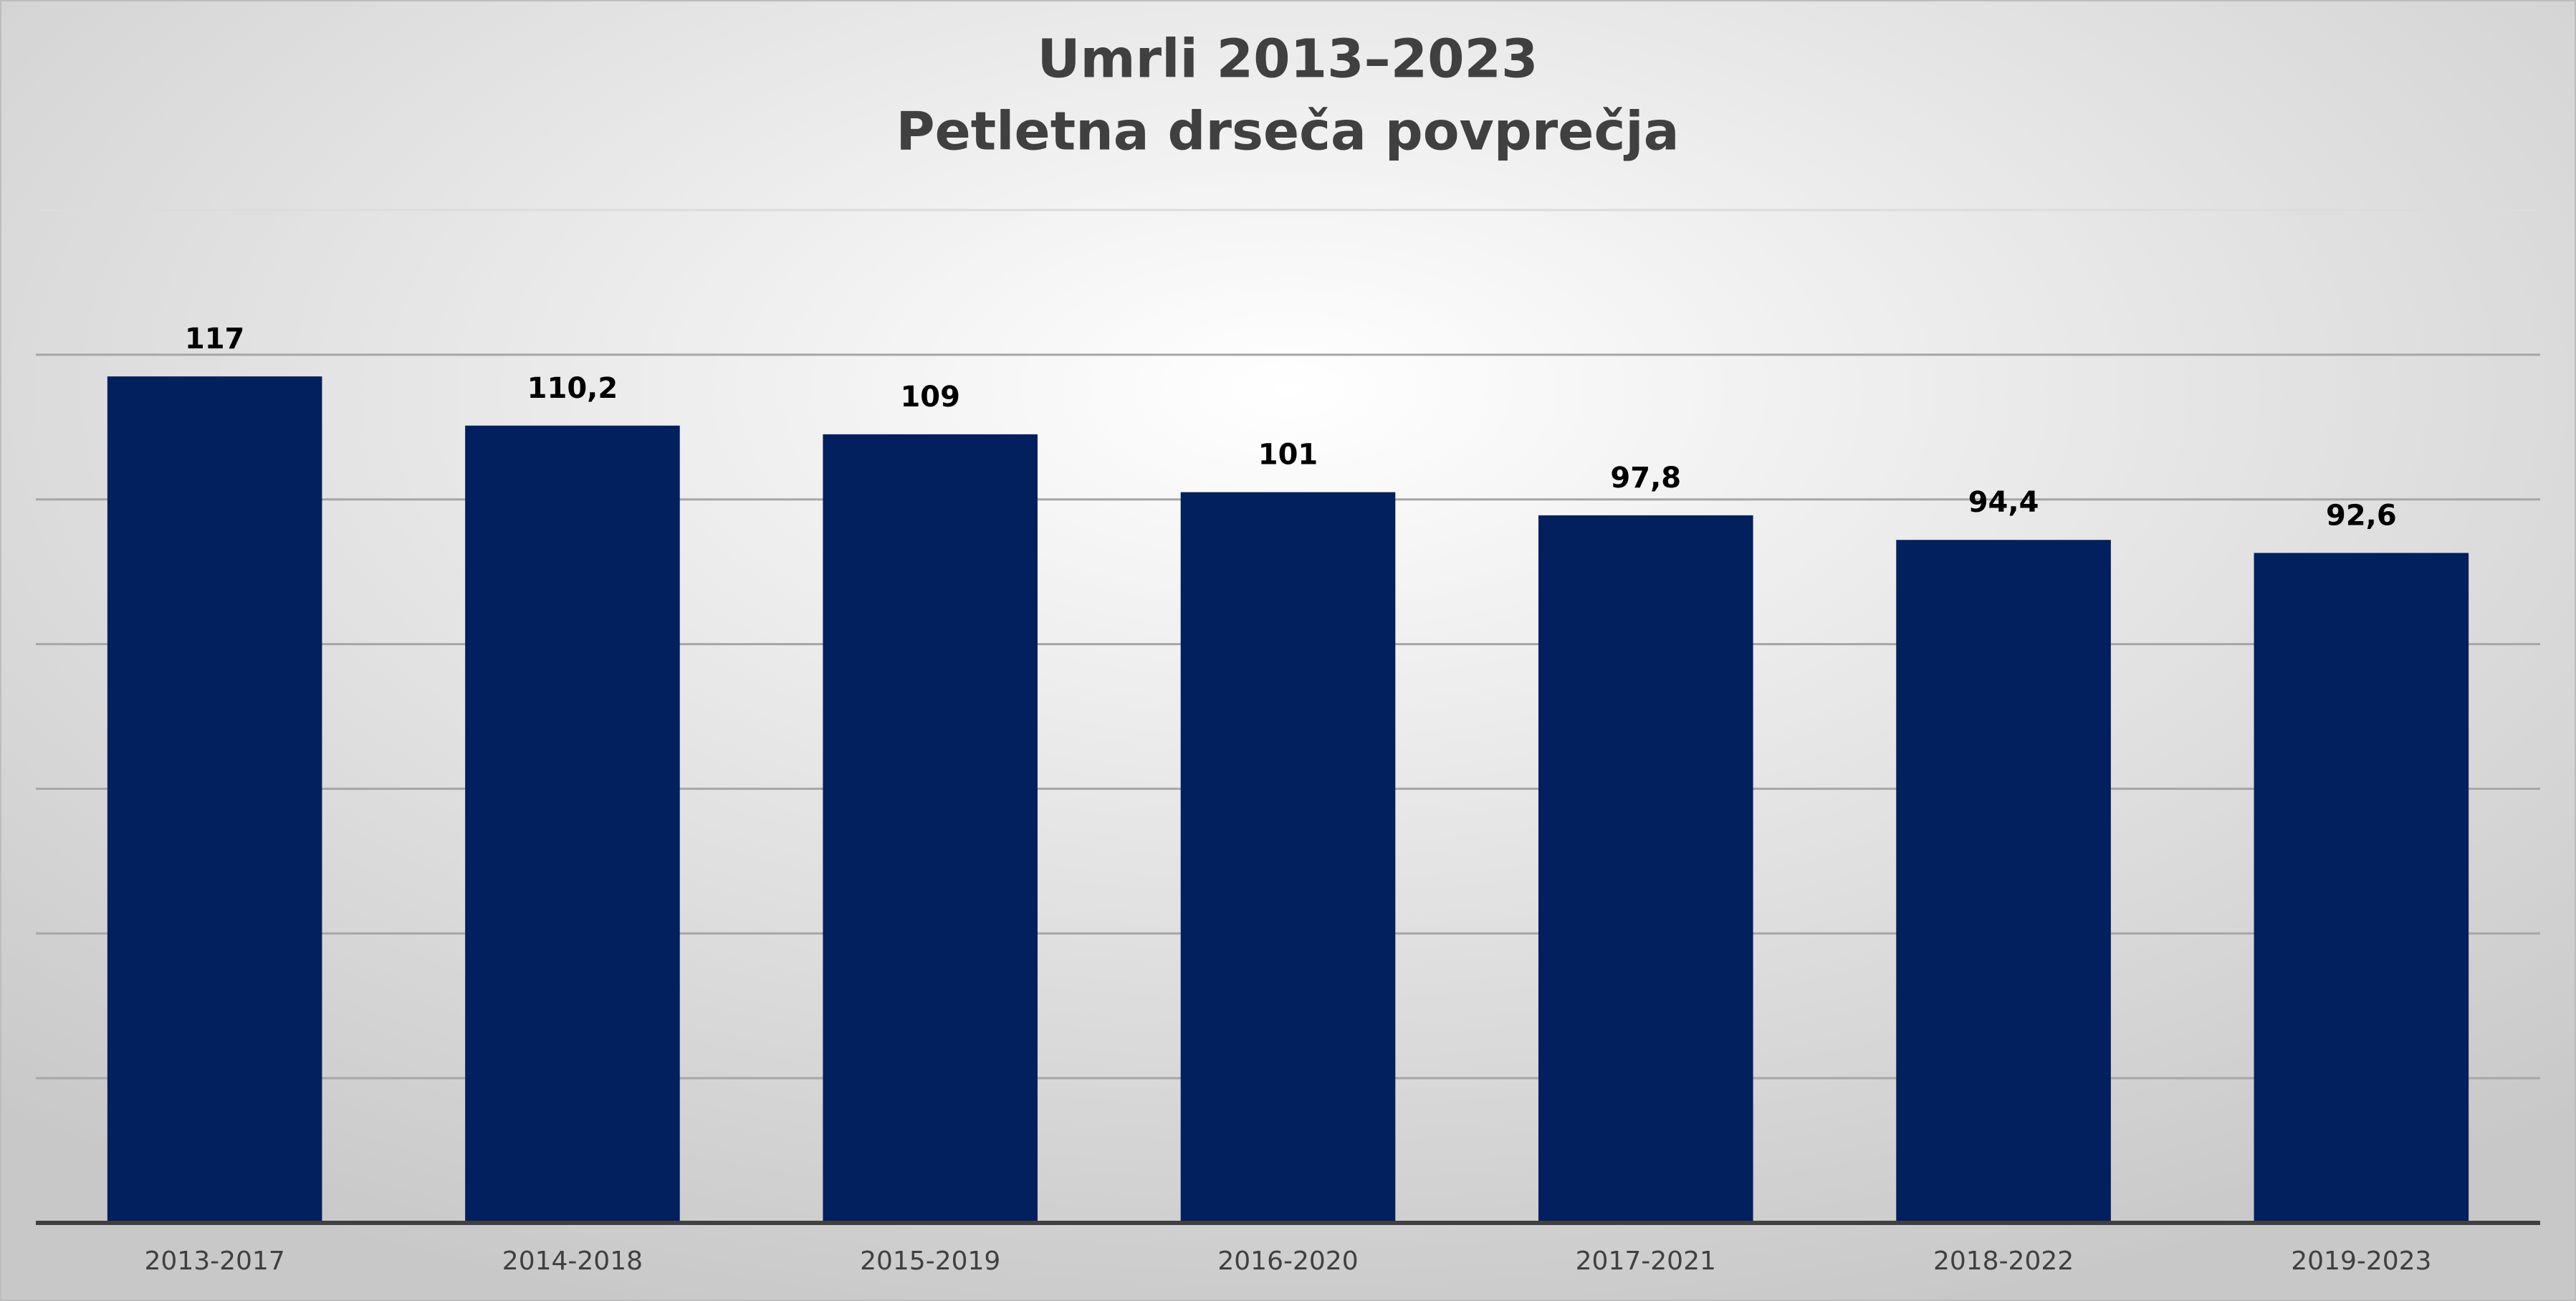  Describe the element at coordinates (215, 339) in the screenshot. I see `data-label: 117` at that location.